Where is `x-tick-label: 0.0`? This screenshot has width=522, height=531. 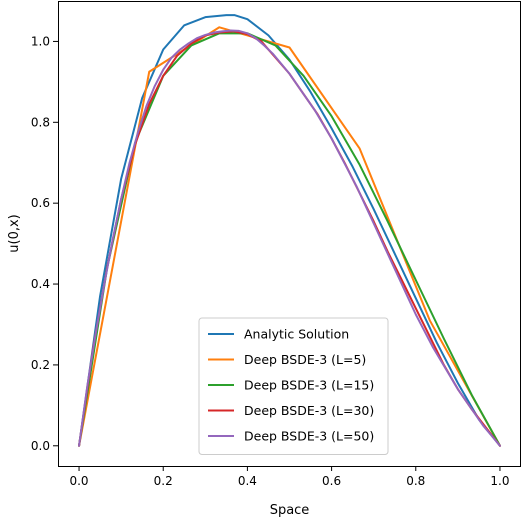 x-tick-label: 0.0 is located at coordinates (78, 481).